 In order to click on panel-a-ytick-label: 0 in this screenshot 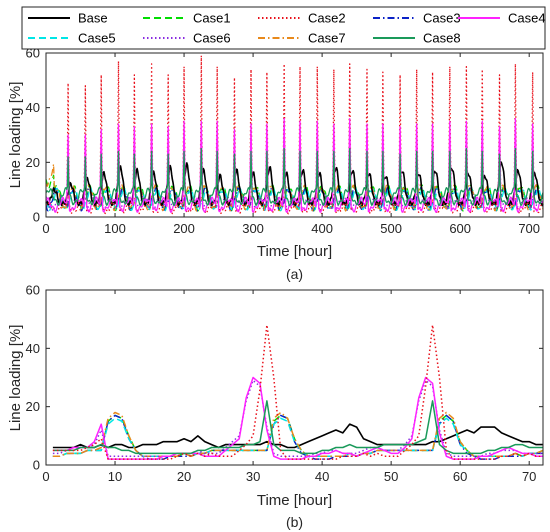, I will do `click(36, 217)`.